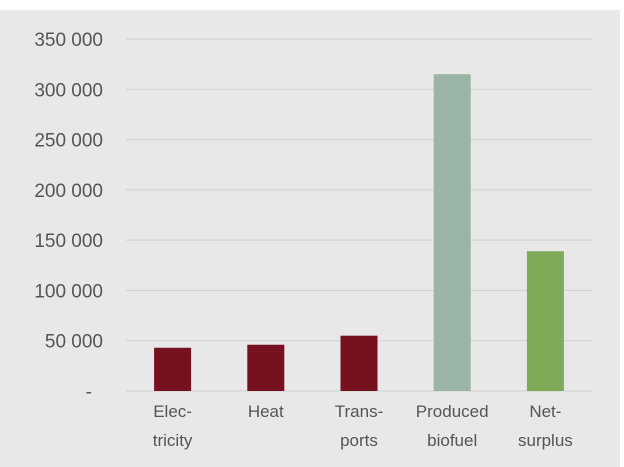 This screenshot has width=624, height=467. I want to click on x-category-label: Net-, so click(545, 411).